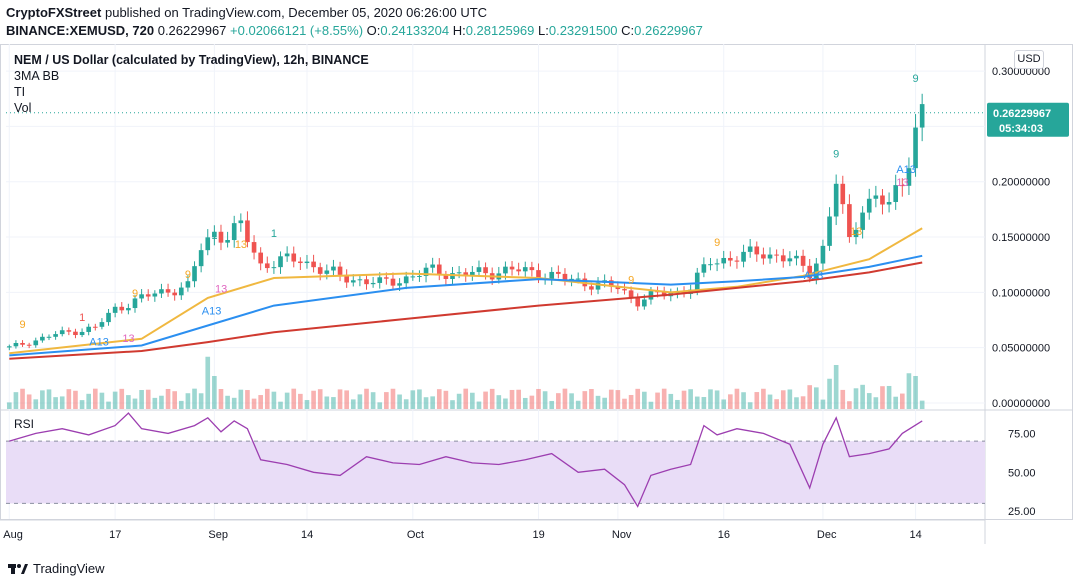 This screenshot has height=586, width=1073. Describe the element at coordinates (1029, 59) in the screenshot. I see `currency-button: USD` at that location.